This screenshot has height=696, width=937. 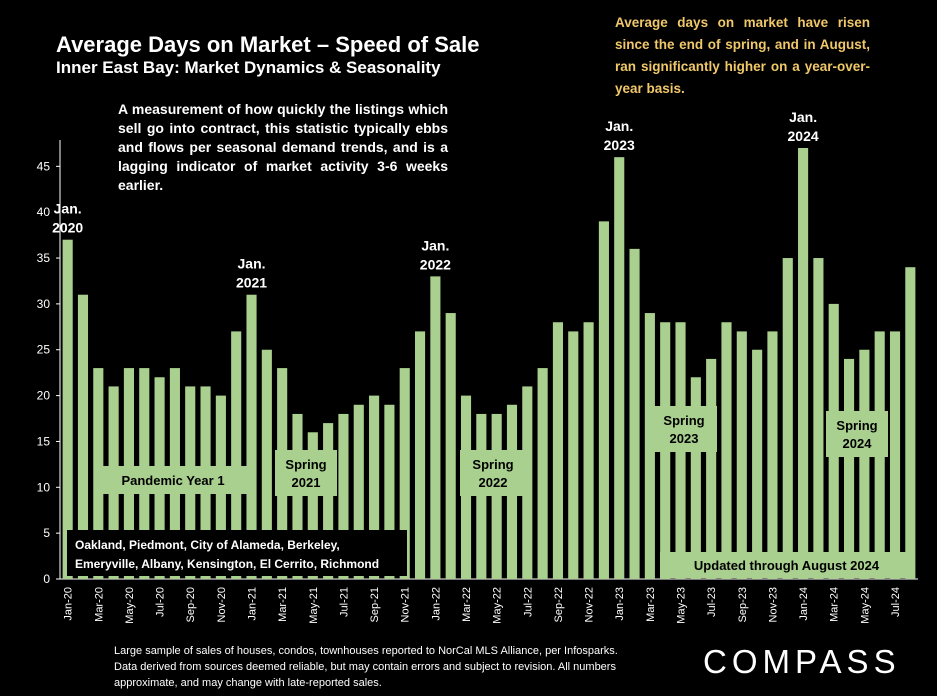 I want to click on y-tick-label: 40, so click(x=44, y=212).